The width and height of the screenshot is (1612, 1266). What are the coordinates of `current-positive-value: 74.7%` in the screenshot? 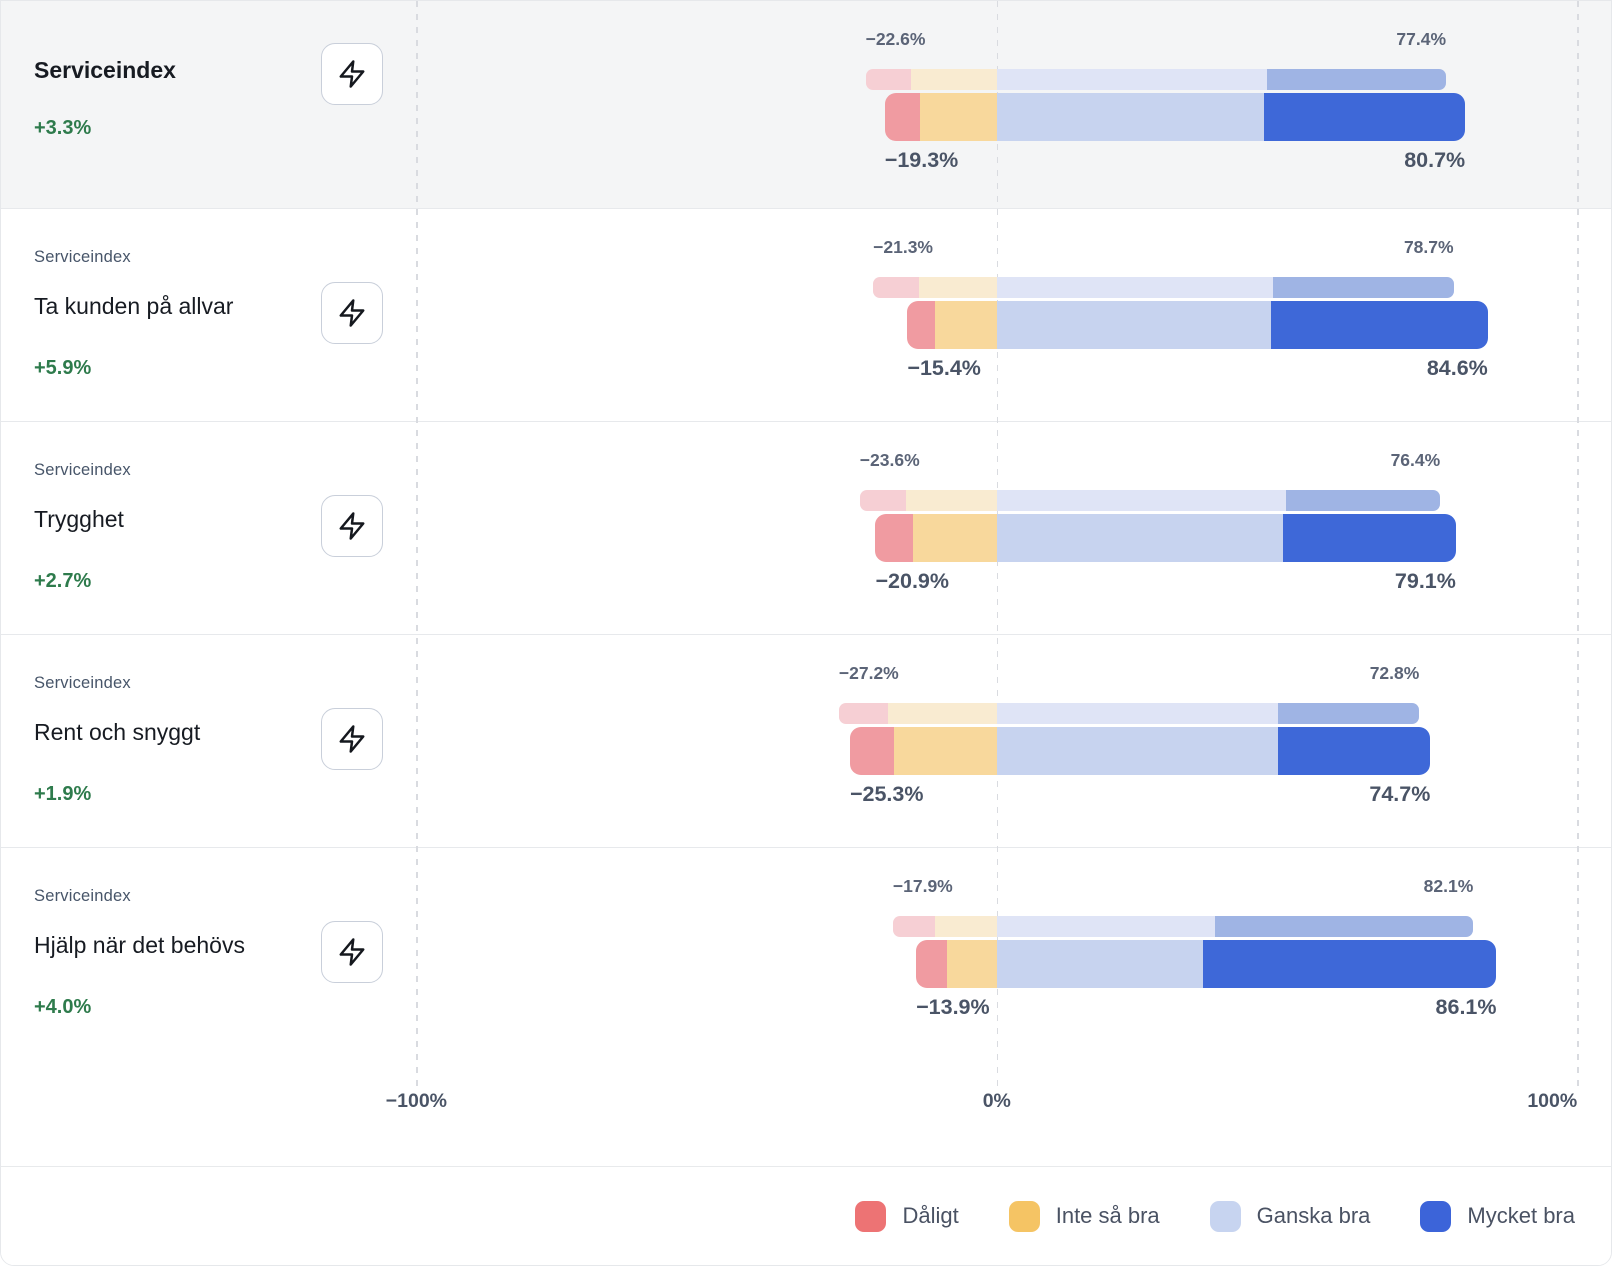 It's located at (1400, 794).